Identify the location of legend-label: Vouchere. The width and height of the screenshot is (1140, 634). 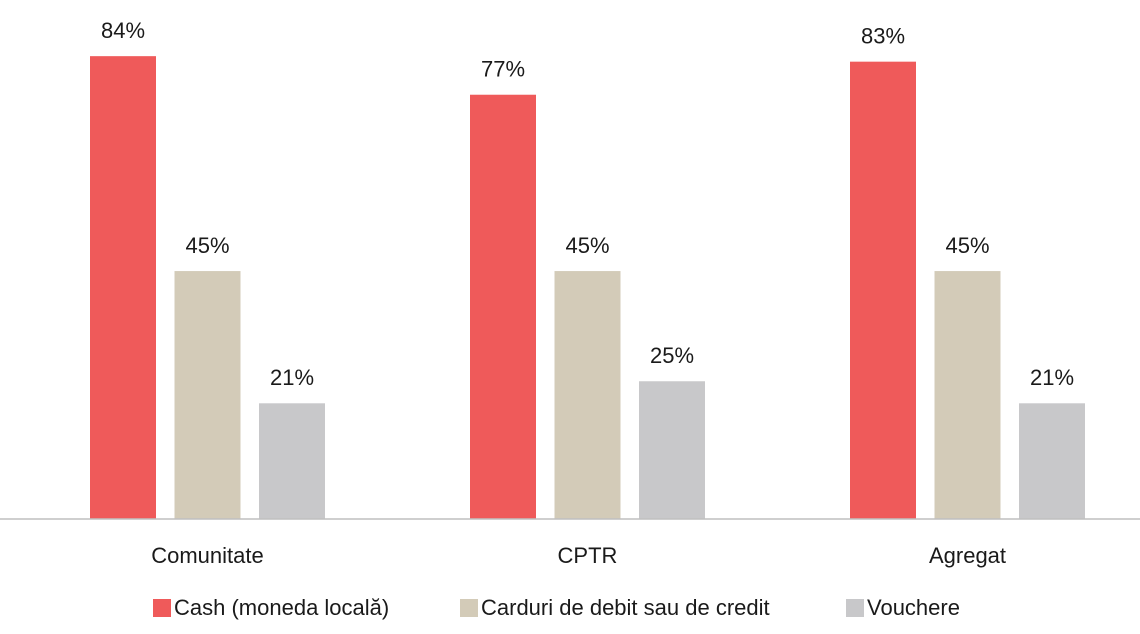
(913, 607).